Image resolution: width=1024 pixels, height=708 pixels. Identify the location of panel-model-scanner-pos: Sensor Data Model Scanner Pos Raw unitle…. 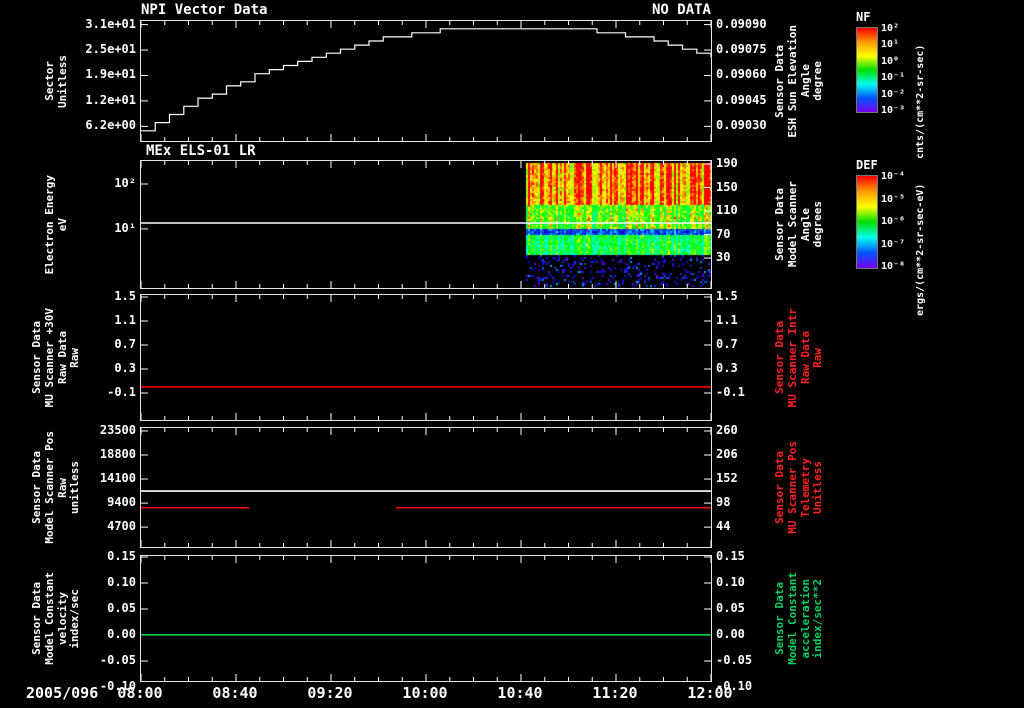
(427, 485).